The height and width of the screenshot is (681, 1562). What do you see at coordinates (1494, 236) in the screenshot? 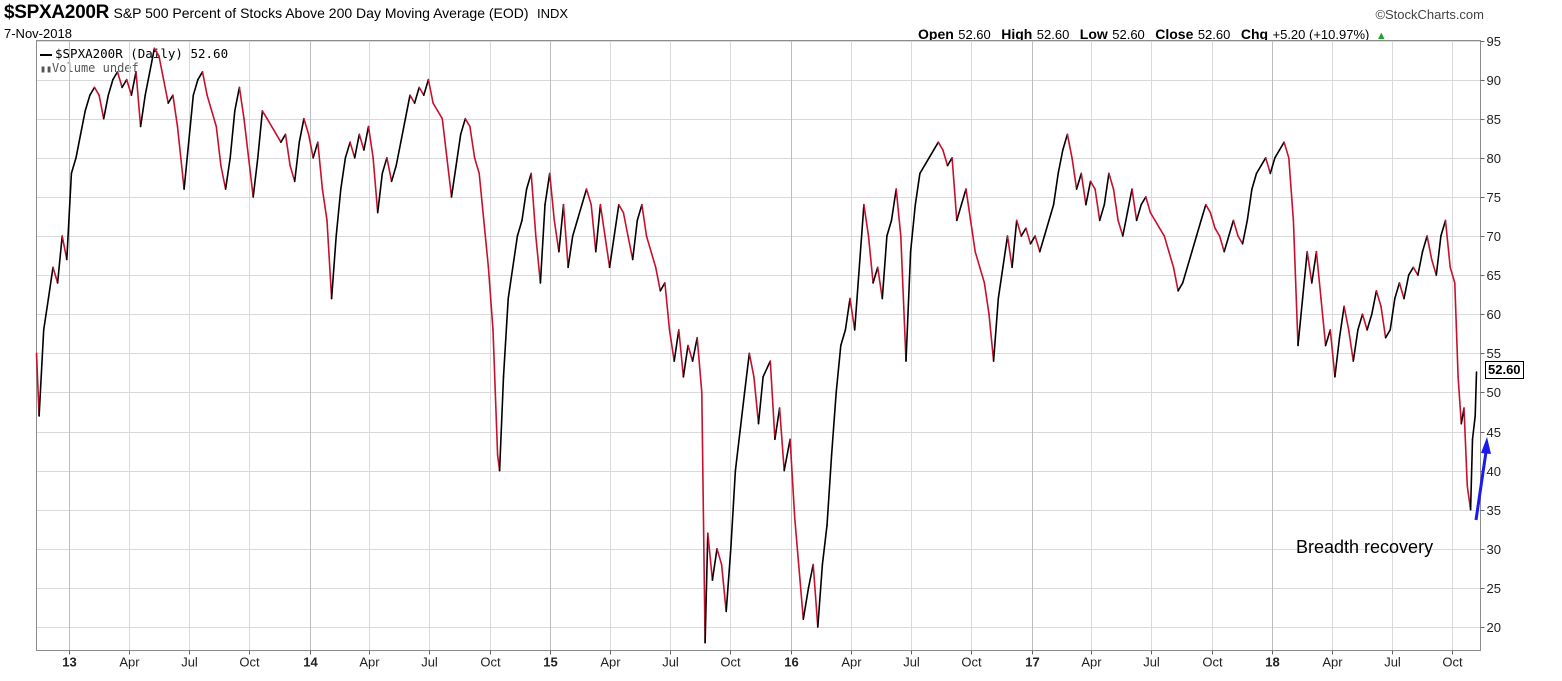
I see `y-tick-label: 70` at bounding box center [1494, 236].